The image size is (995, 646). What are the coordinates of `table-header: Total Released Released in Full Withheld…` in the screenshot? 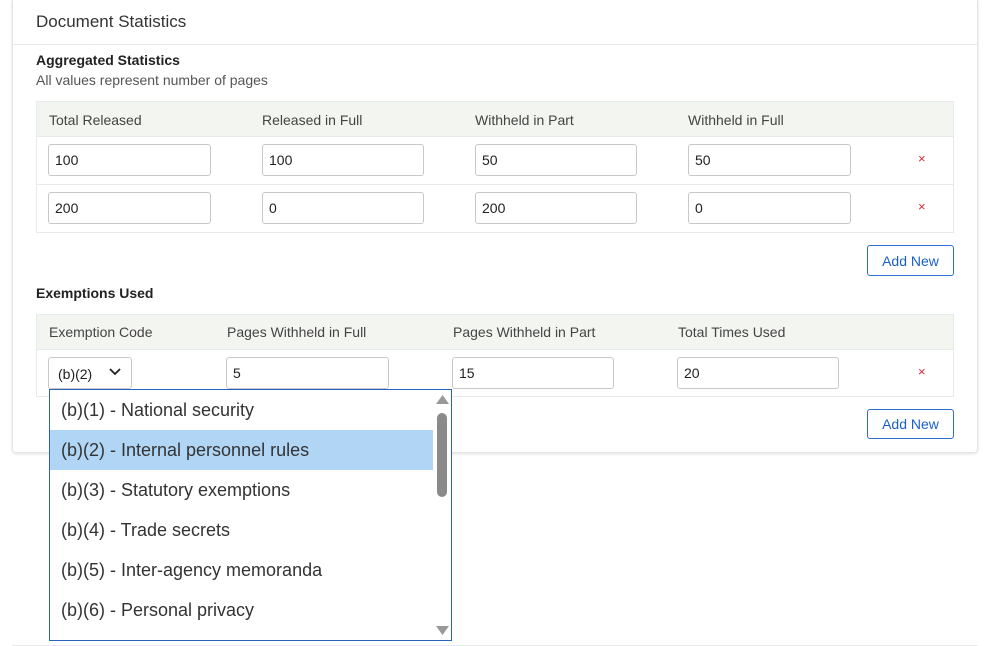 It's located at (495, 119).